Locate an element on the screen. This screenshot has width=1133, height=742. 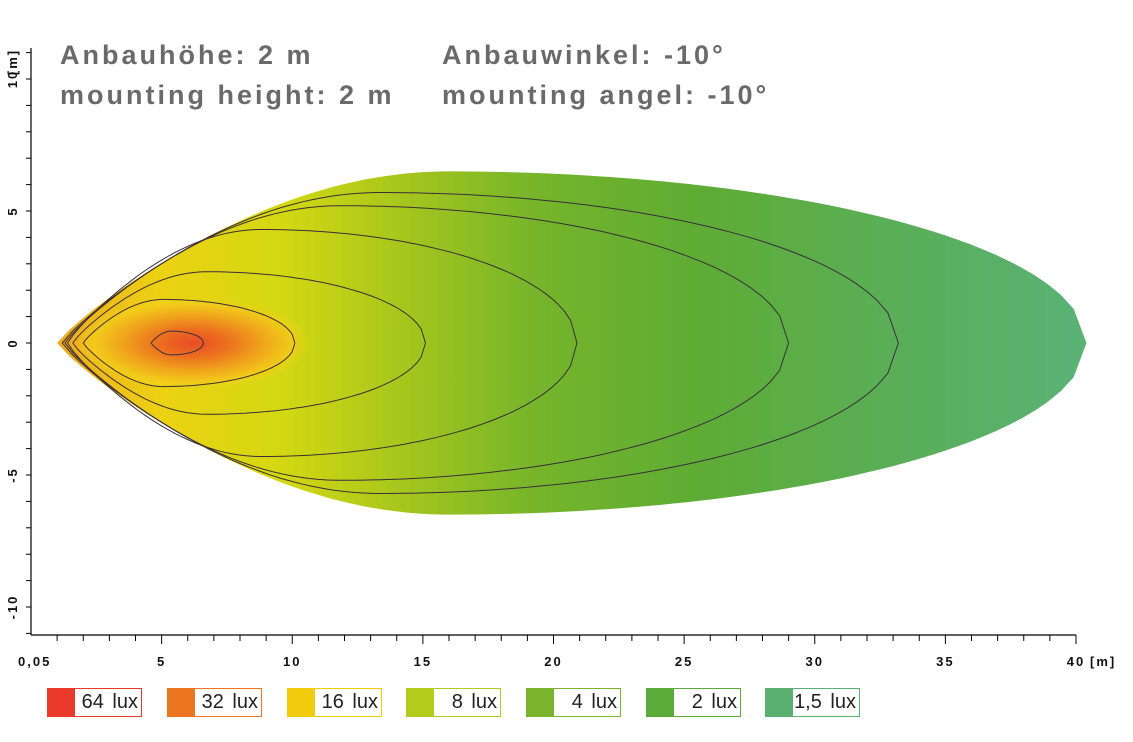
legend-label: 2 lux is located at coordinates (714, 702).